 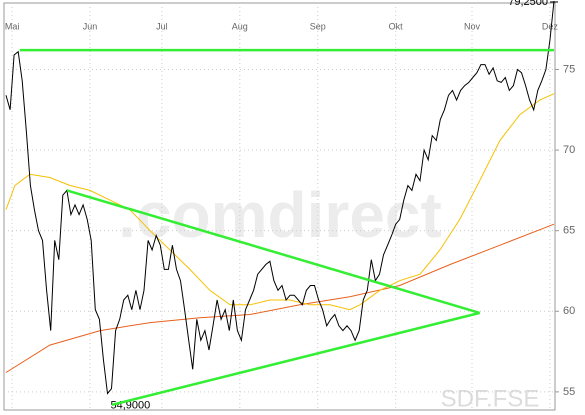 I want to click on x-tick-label: Sep, so click(x=318, y=26).